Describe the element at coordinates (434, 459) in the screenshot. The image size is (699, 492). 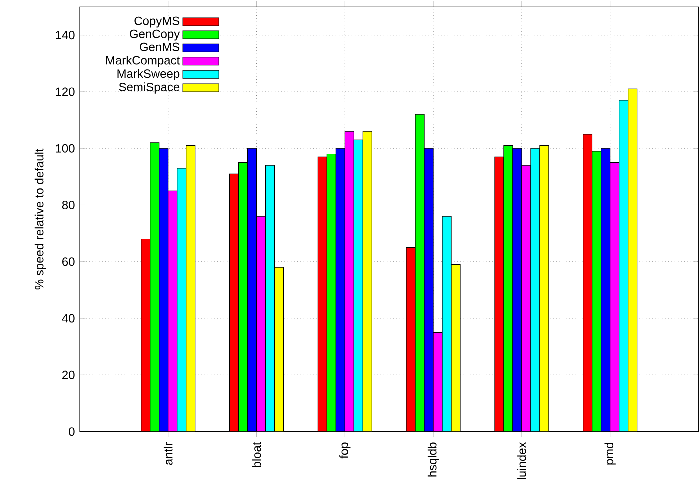
I see `x-tick-label: hsqldb` at that location.